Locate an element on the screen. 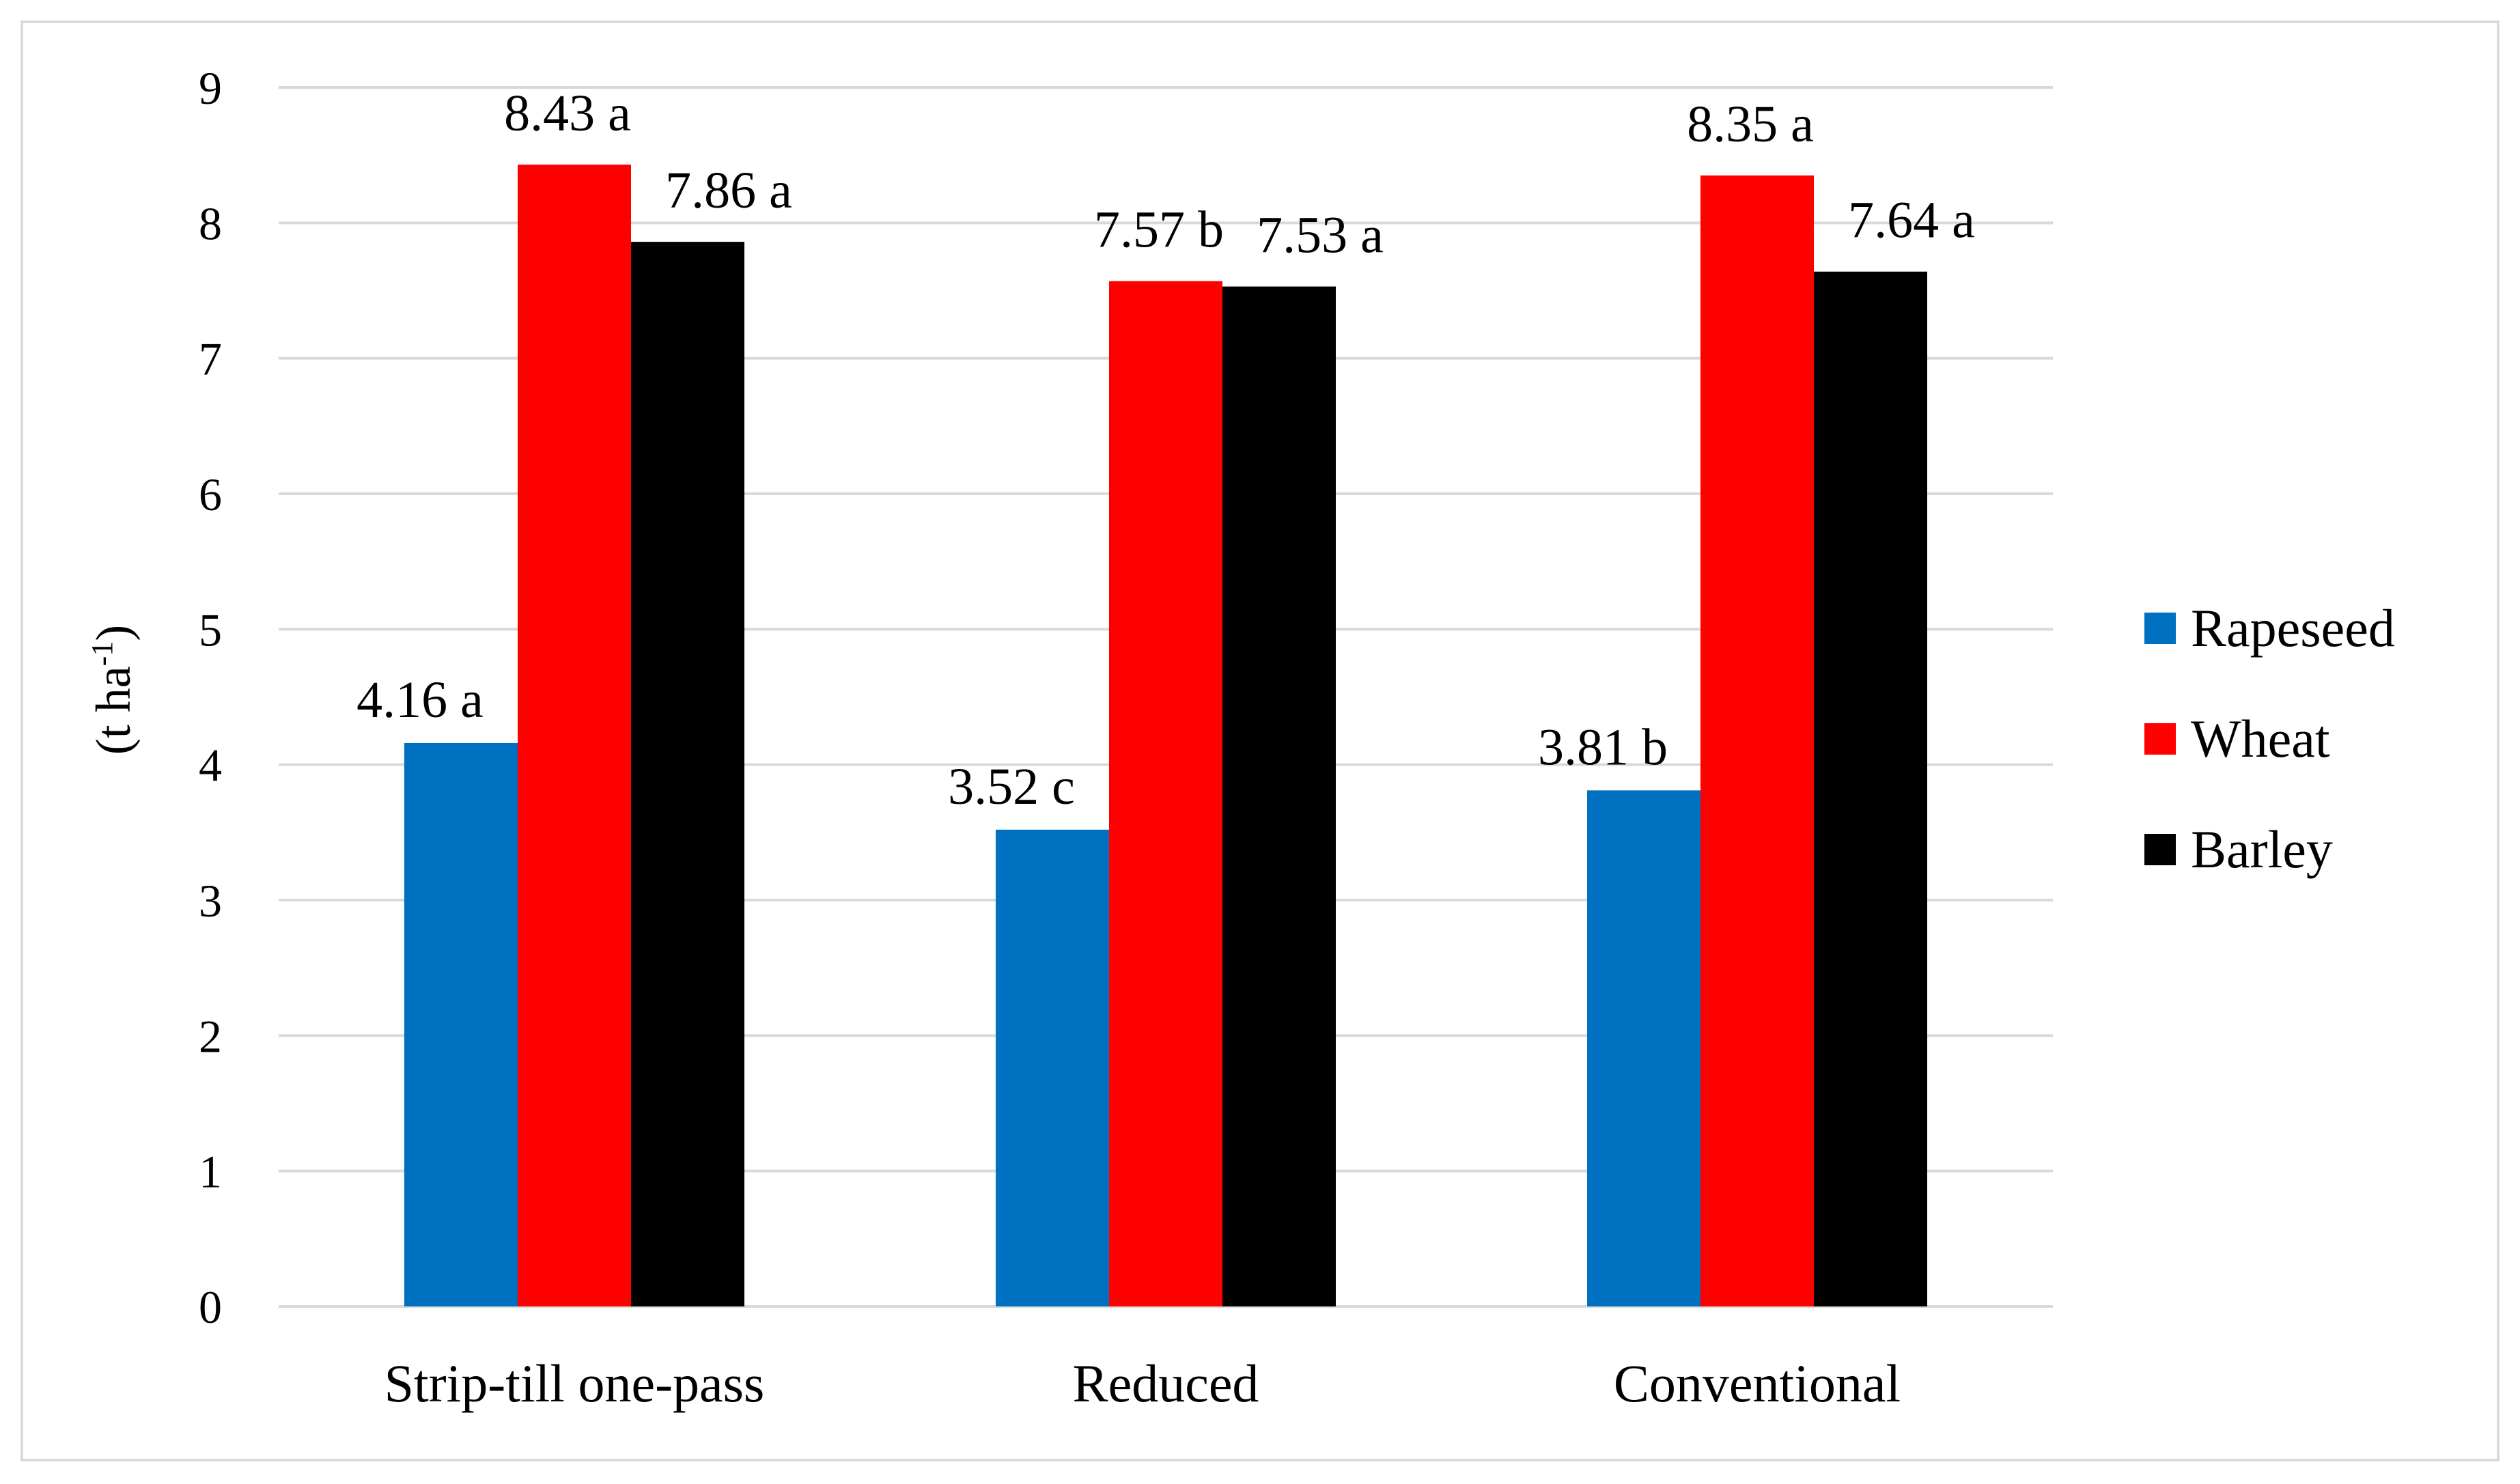 This screenshot has height=1484, width=2520. legend-swatch-rapeseed is located at coordinates (2160, 628).